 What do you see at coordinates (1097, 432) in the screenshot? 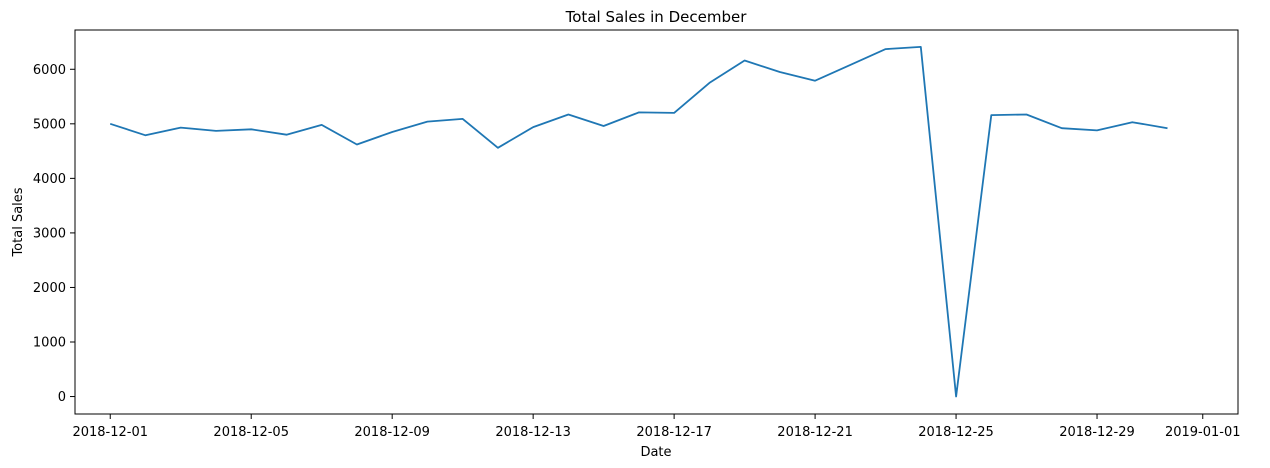
I see `x-tick-label: 2018-12-29` at bounding box center [1097, 432].